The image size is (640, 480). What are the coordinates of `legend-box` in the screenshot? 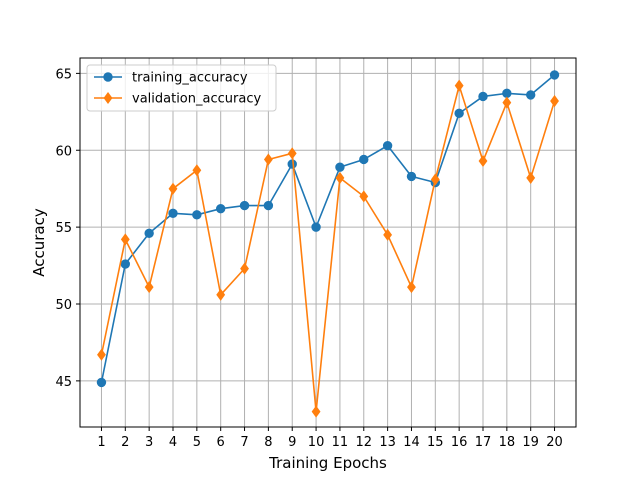 It's located at (181, 88).